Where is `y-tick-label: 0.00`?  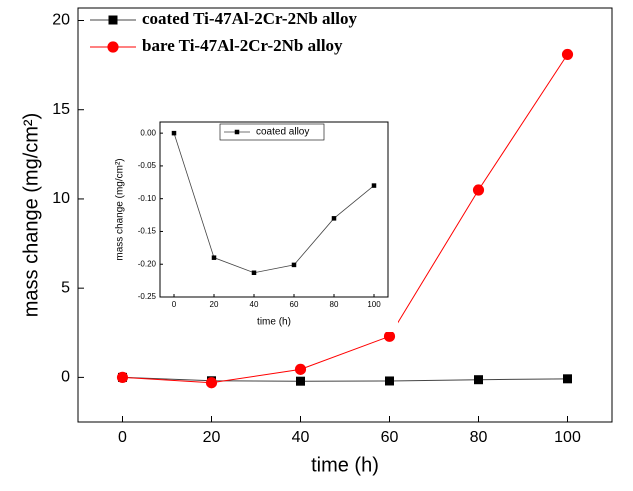 y-tick-label: 0.00 is located at coordinates (148, 132).